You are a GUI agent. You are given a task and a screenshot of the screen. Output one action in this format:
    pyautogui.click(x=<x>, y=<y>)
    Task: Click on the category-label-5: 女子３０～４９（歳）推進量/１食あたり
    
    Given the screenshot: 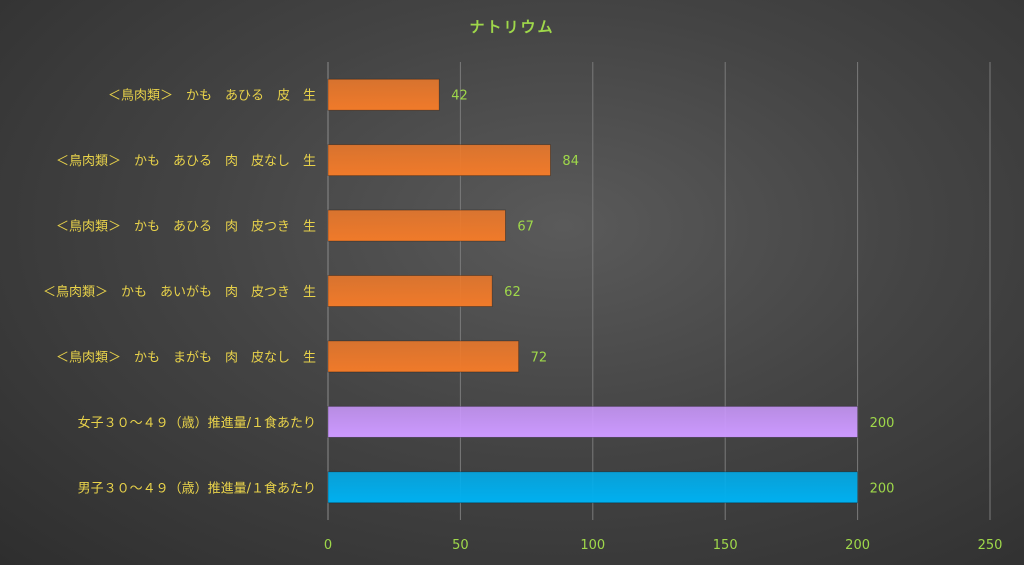 What is the action you would take?
    pyautogui.click(x=197, y=423)
    